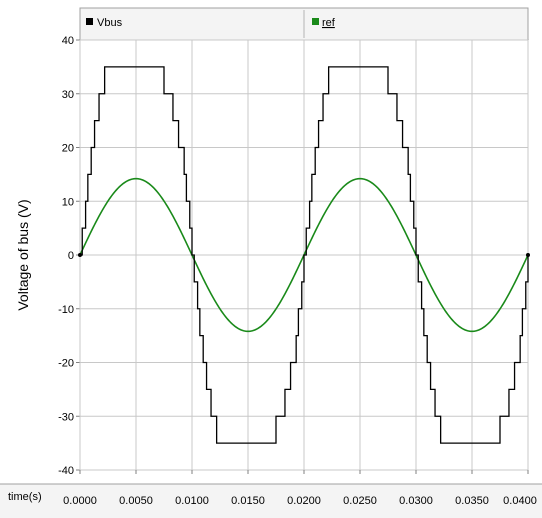 This screenshot has width=542, height=518. I want to click on series-marker-start, so click(80, 255).